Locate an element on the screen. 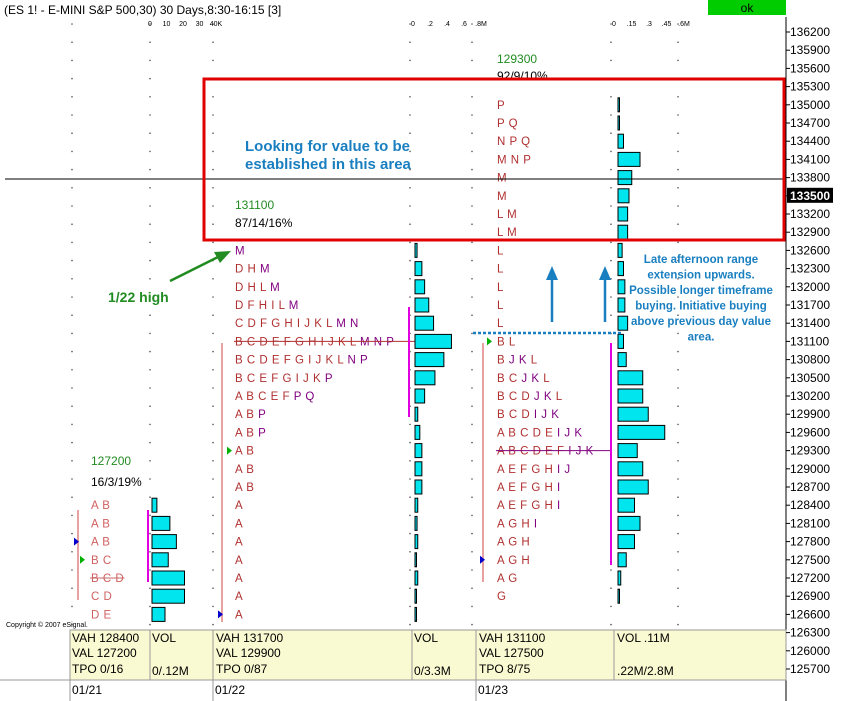  ok-label: ok is located at coordinates (748, 8).